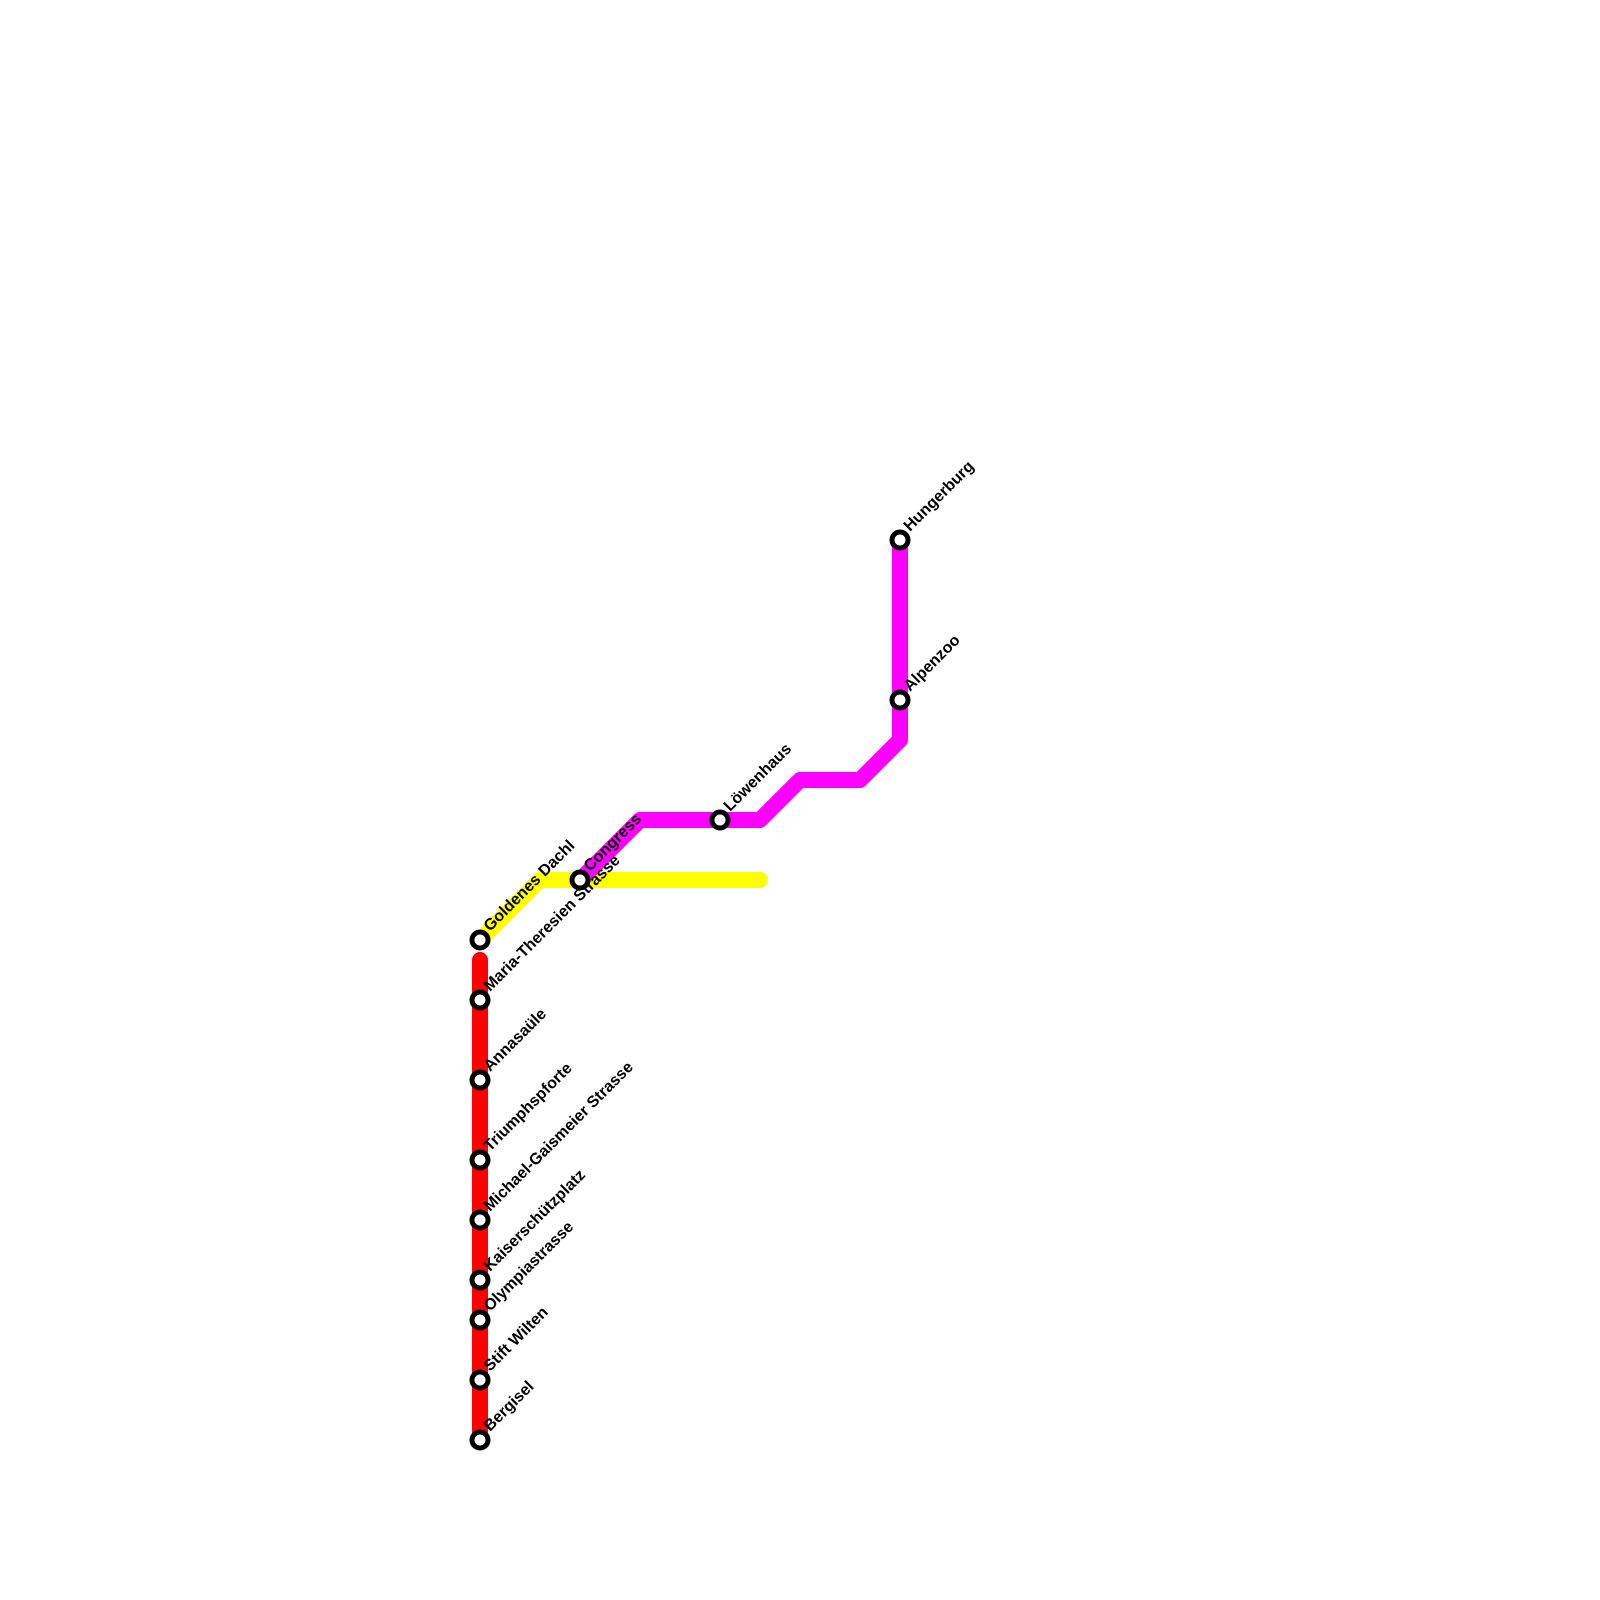 The height and width of the screenshot is (1600, 1600). I want to click on station-label: Hungerburg, so click(939, 496).